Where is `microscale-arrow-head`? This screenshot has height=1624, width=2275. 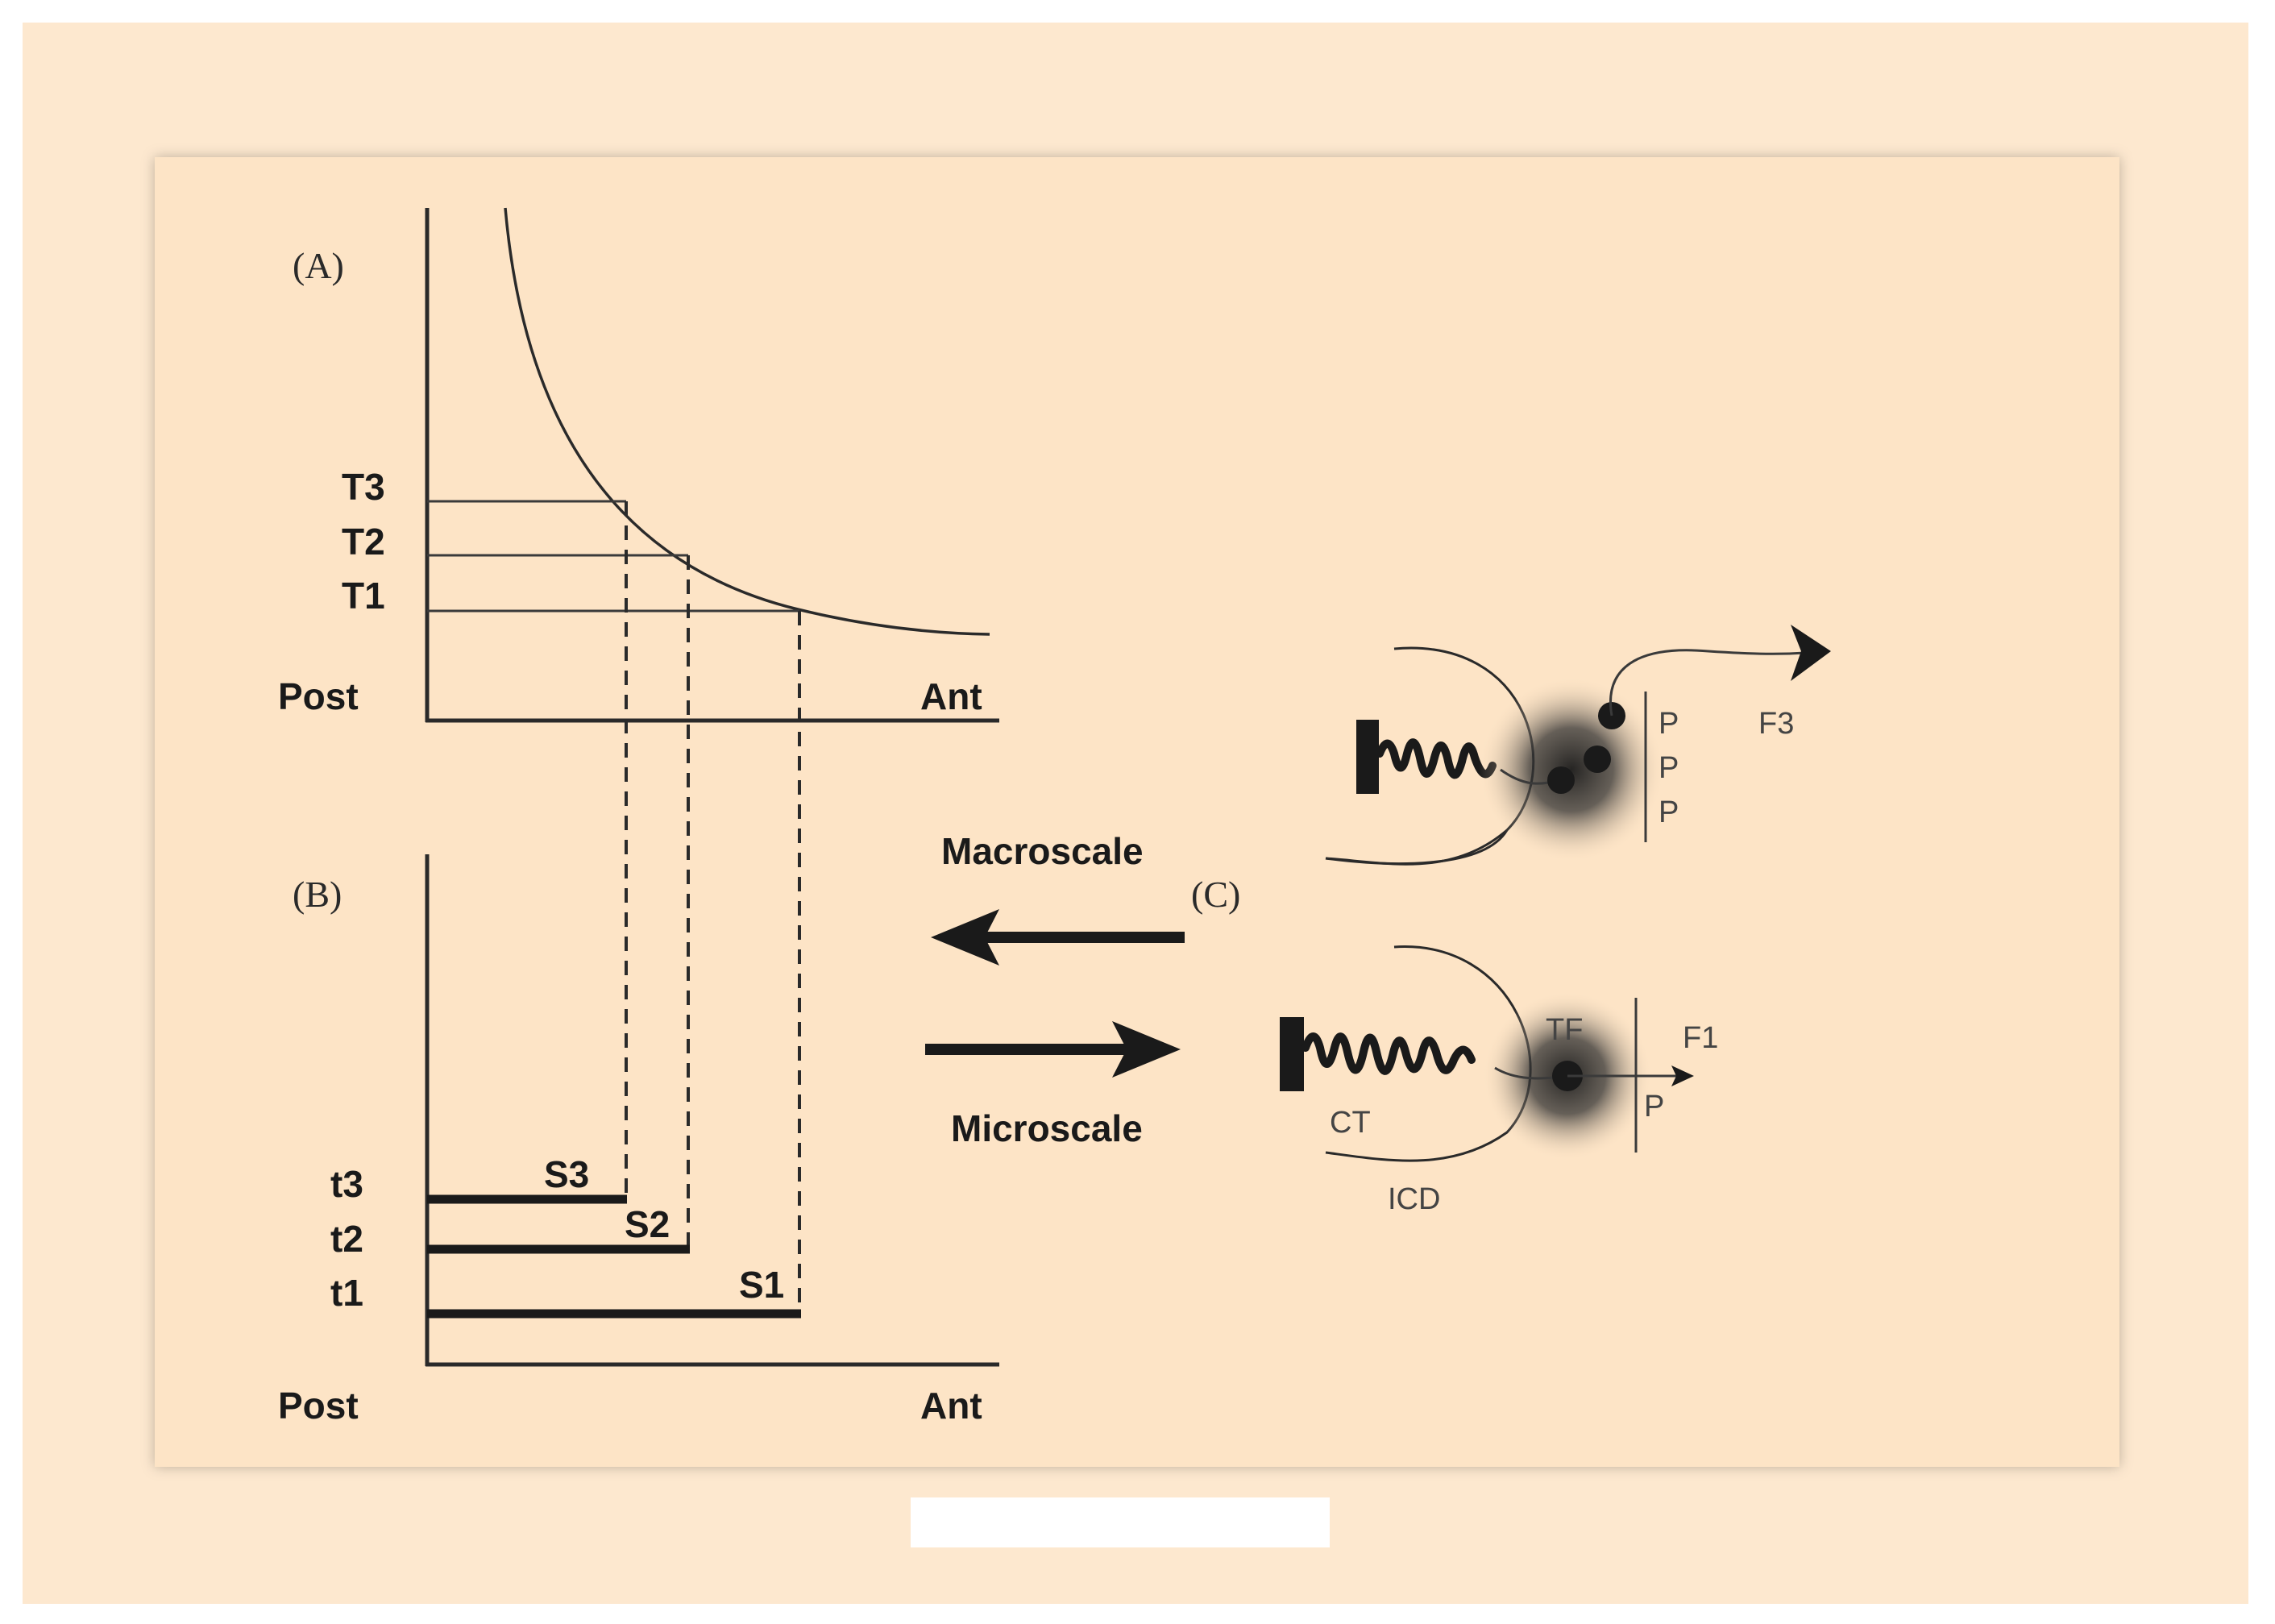 microscale-arrow-head is located at coordinates (1146, 1050).